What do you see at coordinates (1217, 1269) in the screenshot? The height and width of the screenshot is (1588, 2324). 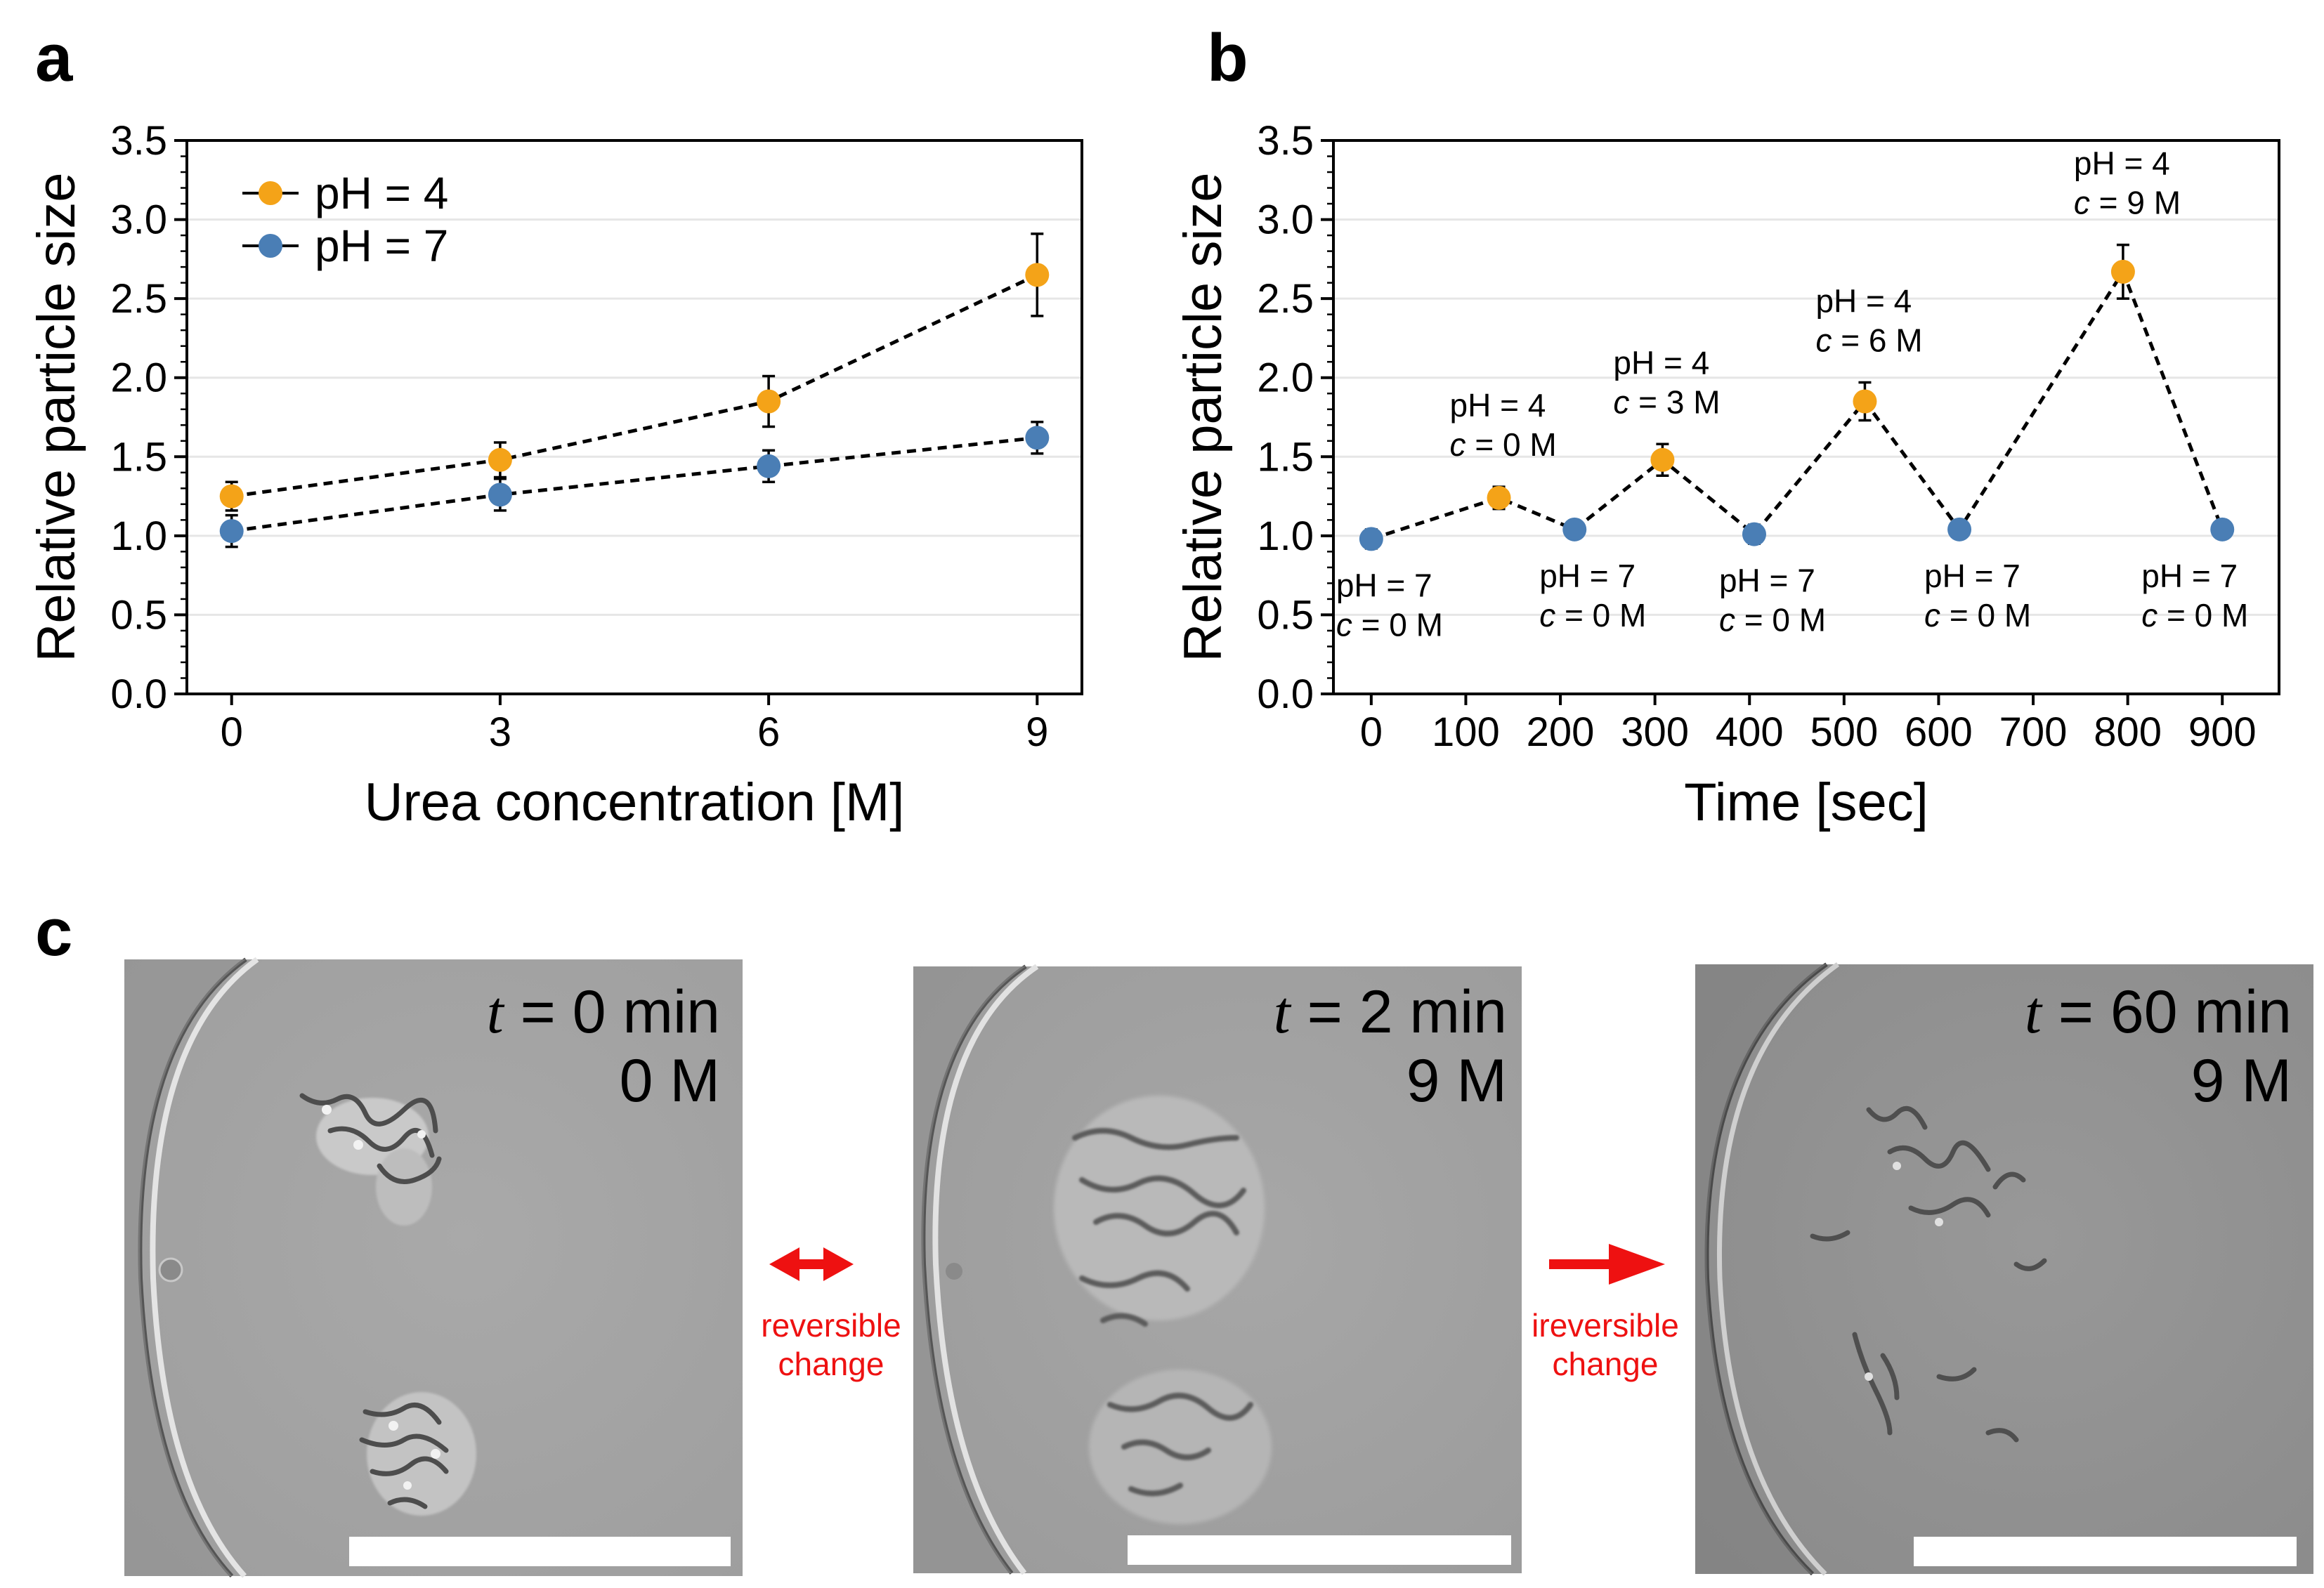 I see `micrograph-2min: t = 2 min 9 M` at bounding box center [1217, 1269].